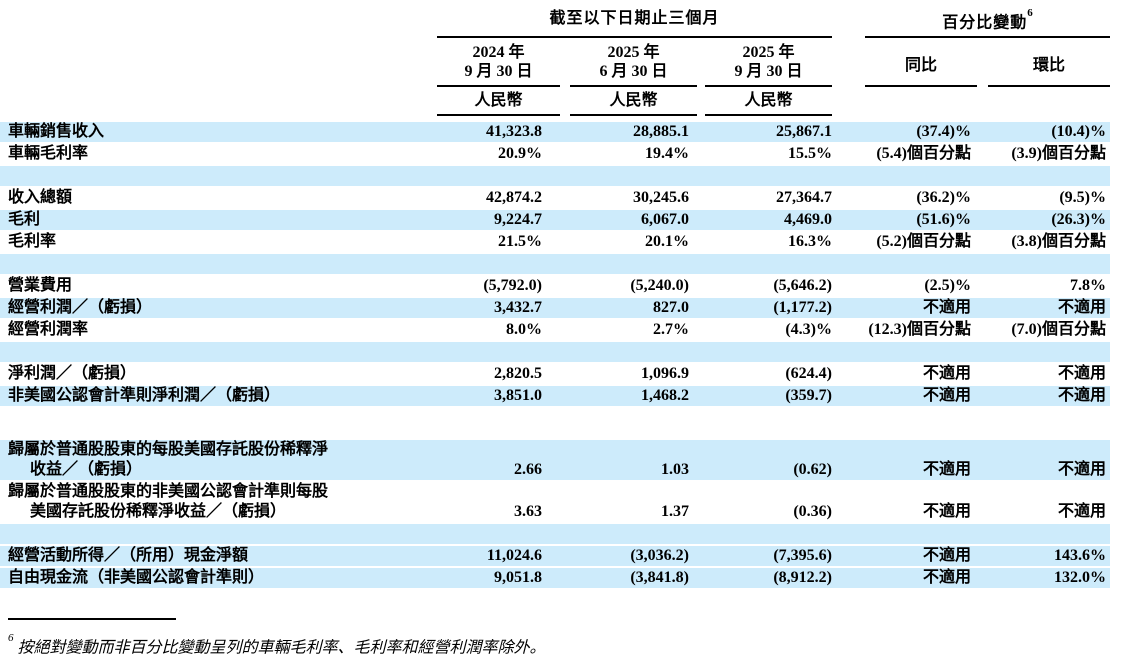 Image resolution: width=1121 pixels, height=664 pixels. I want to click on cell-value: (5,240.0), so click(659, 286).